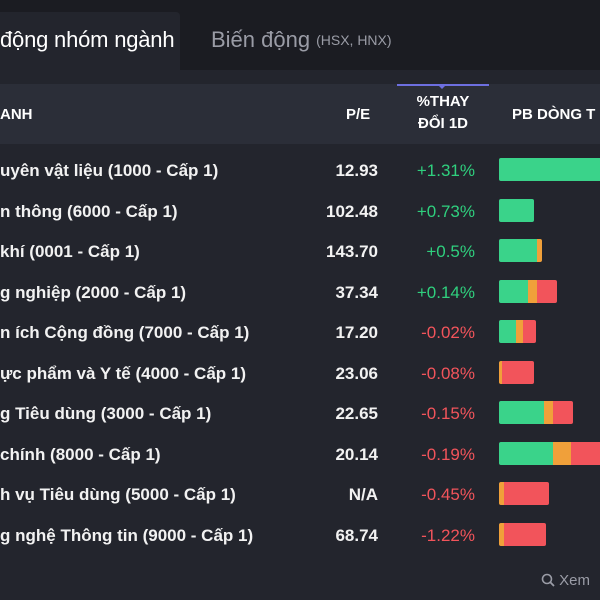 The height and width of the screenshot is (600, 600). What do you see at coordinates (356, 170) in the screenshot?
I see `sector-pe: 12.93` at bounding box center [356, 170].